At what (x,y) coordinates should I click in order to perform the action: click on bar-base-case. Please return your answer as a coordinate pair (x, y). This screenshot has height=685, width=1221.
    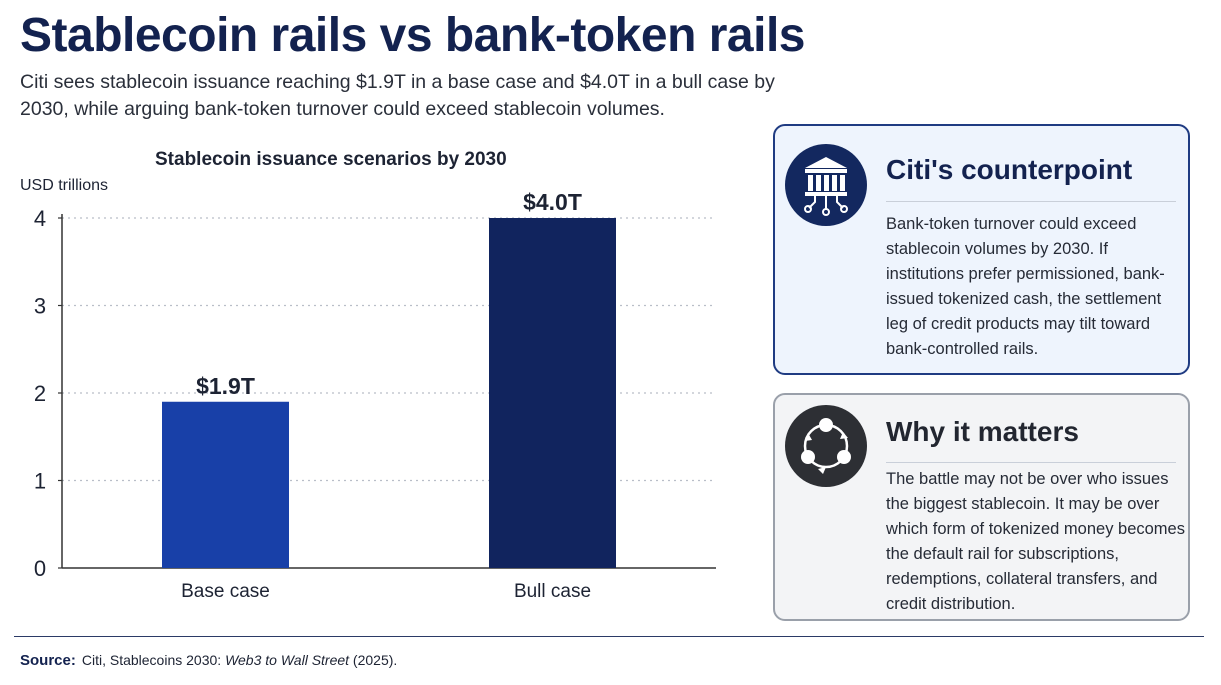
    Looking at the image, I should click on (225, 484).